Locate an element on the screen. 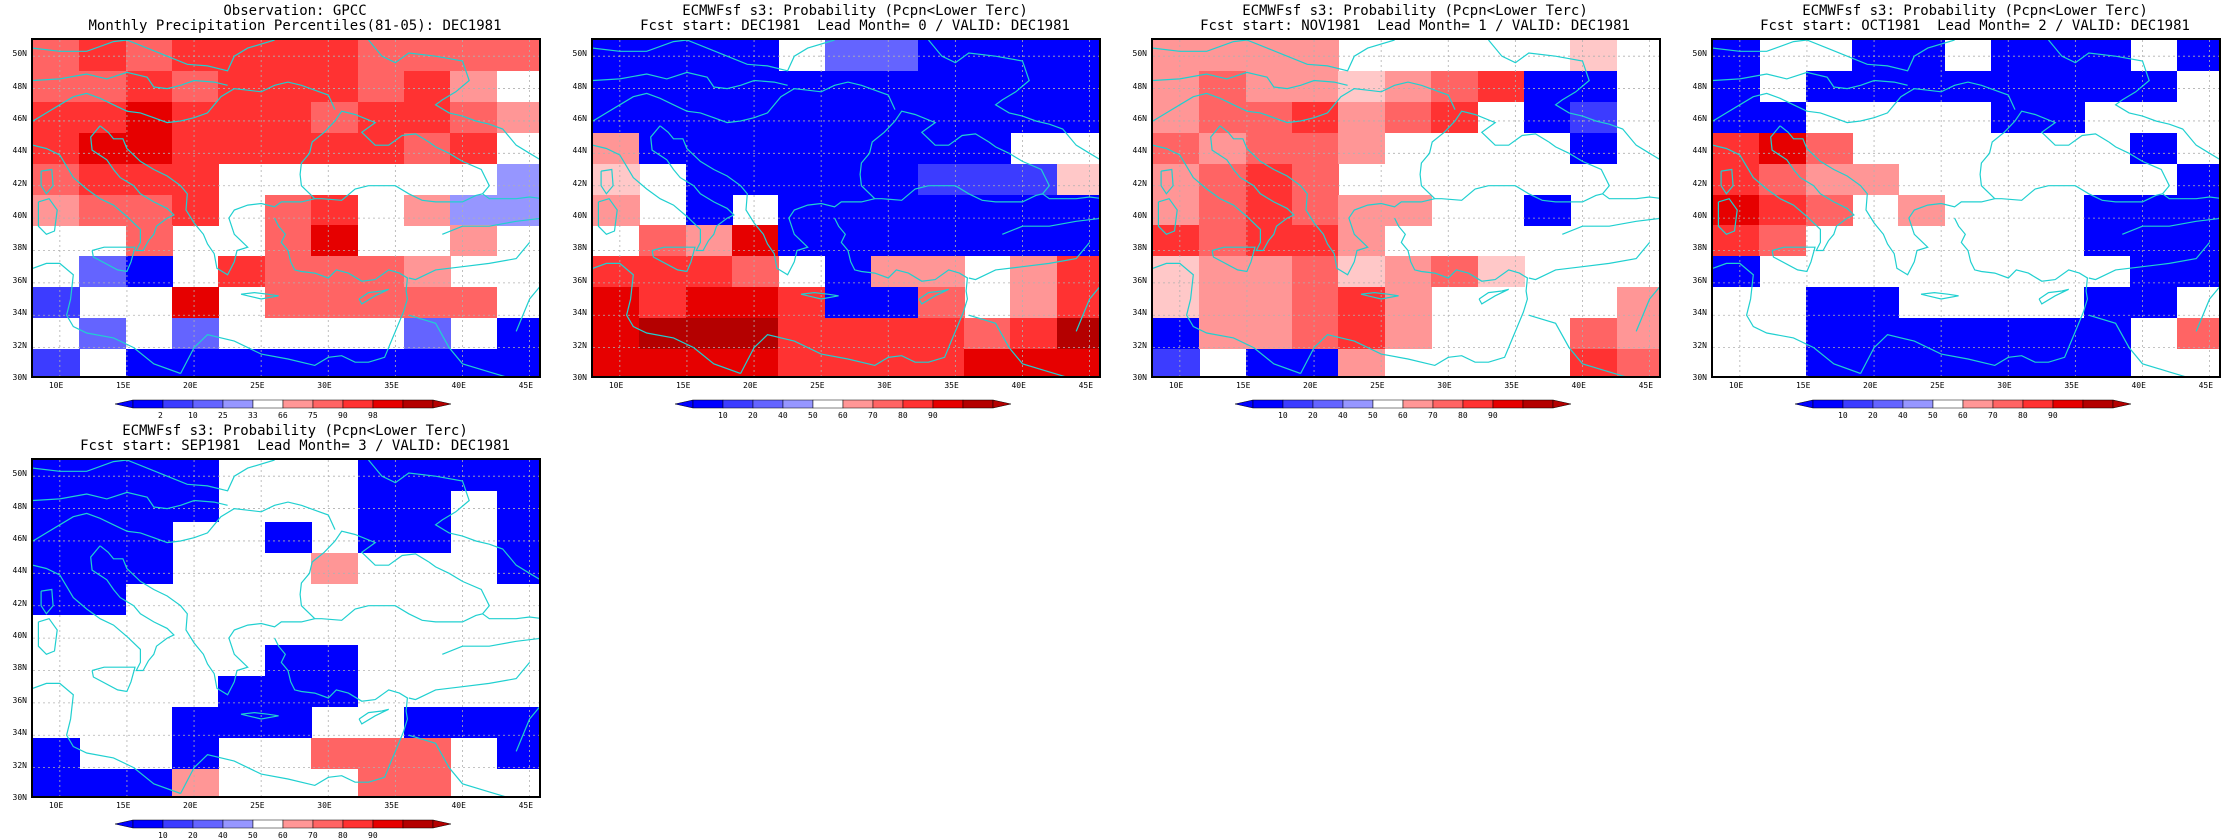 The height and width of the screenshot is (840, 2240). lon-tick-label: 20E is located at coordinates (190, 385).